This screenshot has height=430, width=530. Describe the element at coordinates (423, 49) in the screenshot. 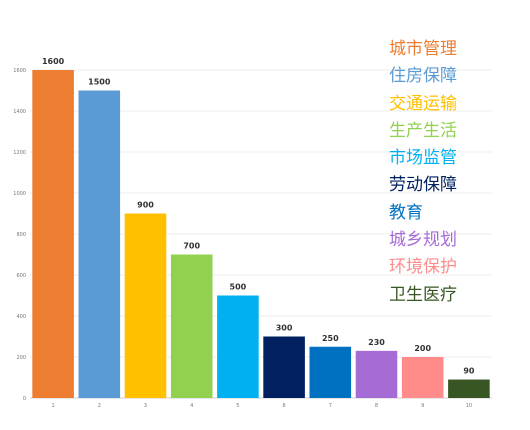

I see `legend-item: 城市管理` at that location.